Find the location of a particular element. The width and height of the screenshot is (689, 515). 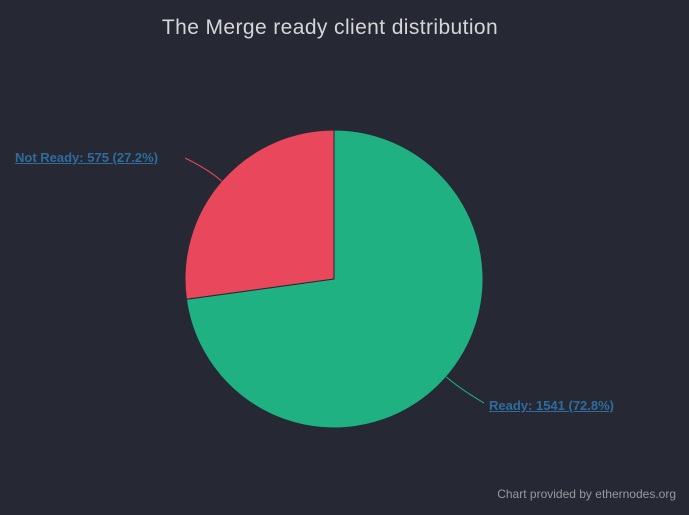

pie-slice-not-ready is located at coordinates (259, 214).